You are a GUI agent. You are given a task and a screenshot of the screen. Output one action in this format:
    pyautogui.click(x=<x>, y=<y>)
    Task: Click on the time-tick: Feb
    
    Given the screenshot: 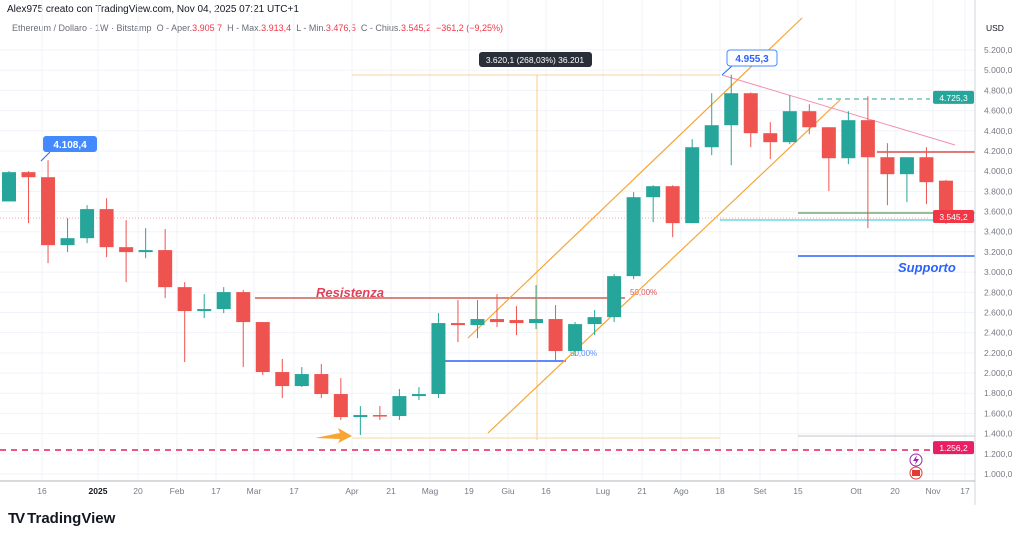 What is the action you would take?
    pyautogui.click(x=177, y=491)
    